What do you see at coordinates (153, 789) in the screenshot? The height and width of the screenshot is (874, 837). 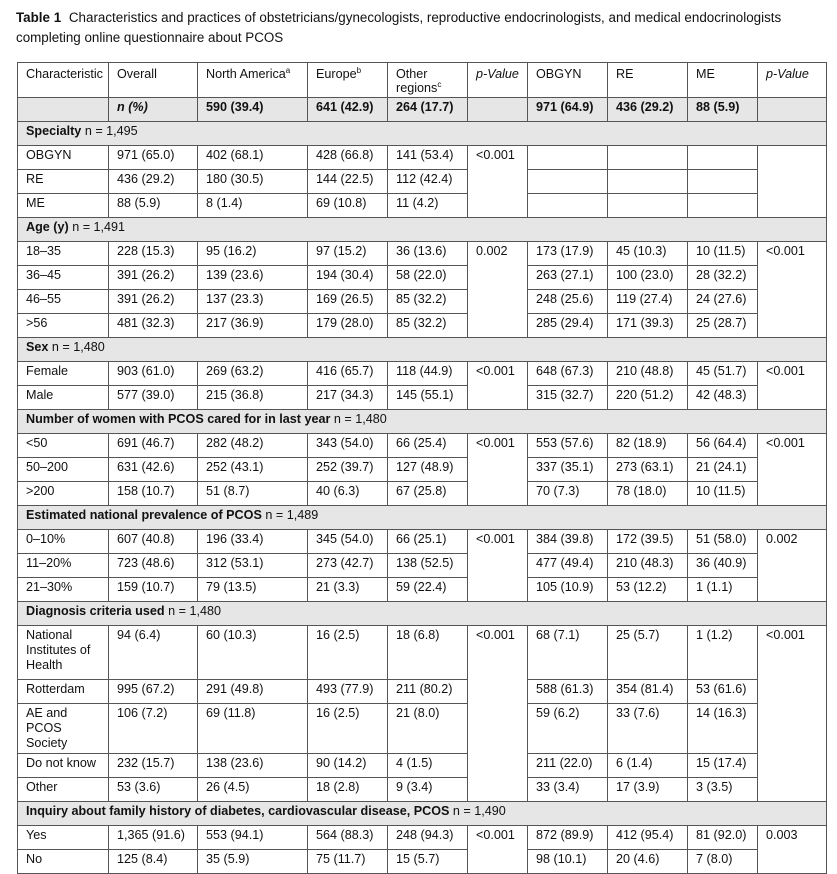 I see `cell-overall: 53 (3.6)` at bounding box center [153, 789].